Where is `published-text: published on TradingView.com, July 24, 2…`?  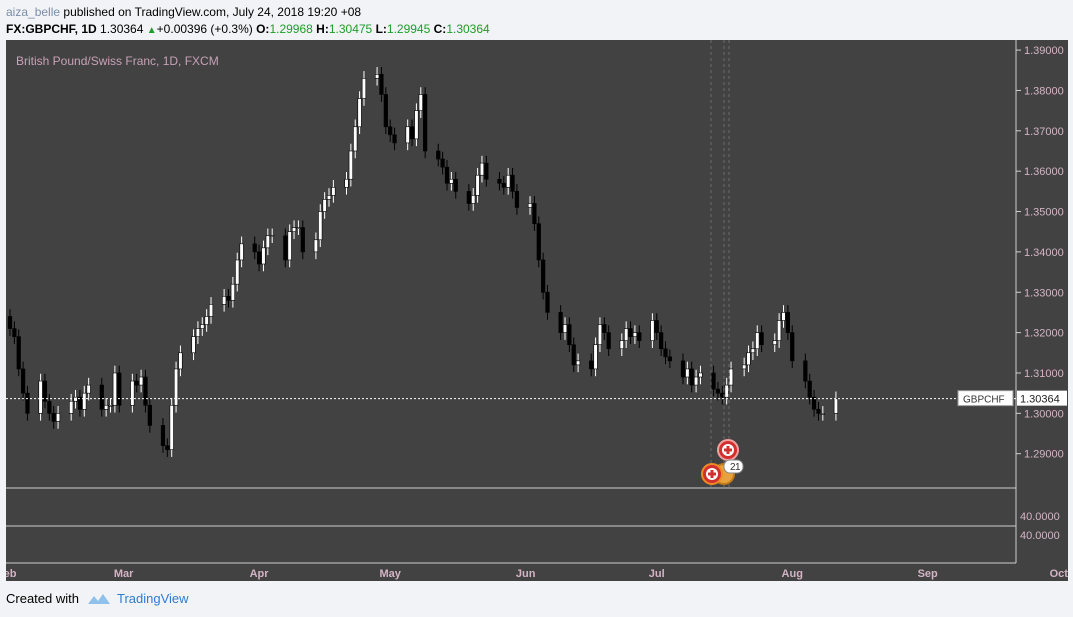
published-text: published on TradingView.com, July 24, 2… is located at coordinates (212, 12).